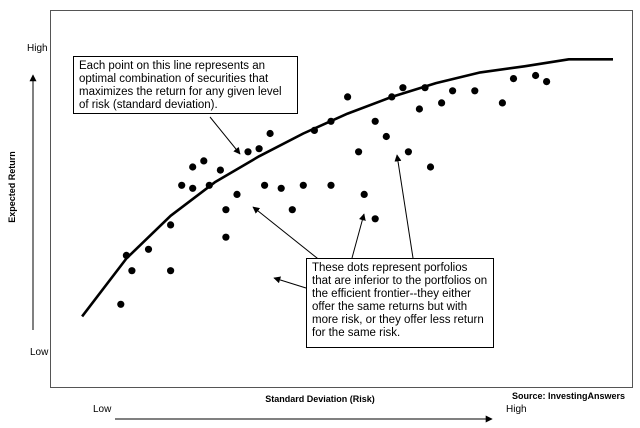 This screenshot has width=640, height=428. Describe the element at coordinates (12, 187) in the screenshot. I see `y-axis-title: Expected Return` at that location.